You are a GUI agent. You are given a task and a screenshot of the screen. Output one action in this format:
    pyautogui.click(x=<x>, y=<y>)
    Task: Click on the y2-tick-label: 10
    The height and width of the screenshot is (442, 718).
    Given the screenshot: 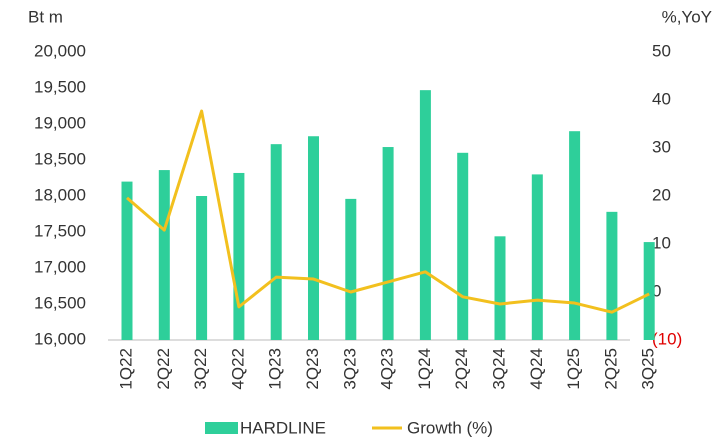 What is the action you would take?
    pyautogui.click(x=661, y=242)
    